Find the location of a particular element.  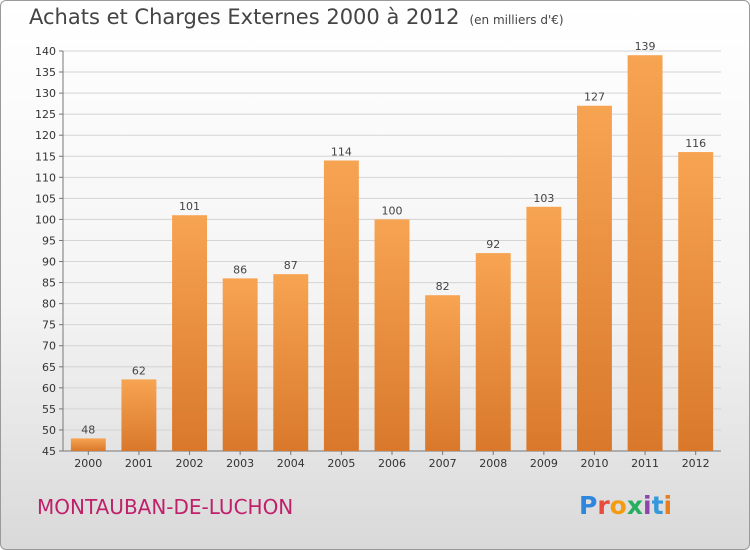

data-label-2005: 114 is located at coordinates (341, 151).